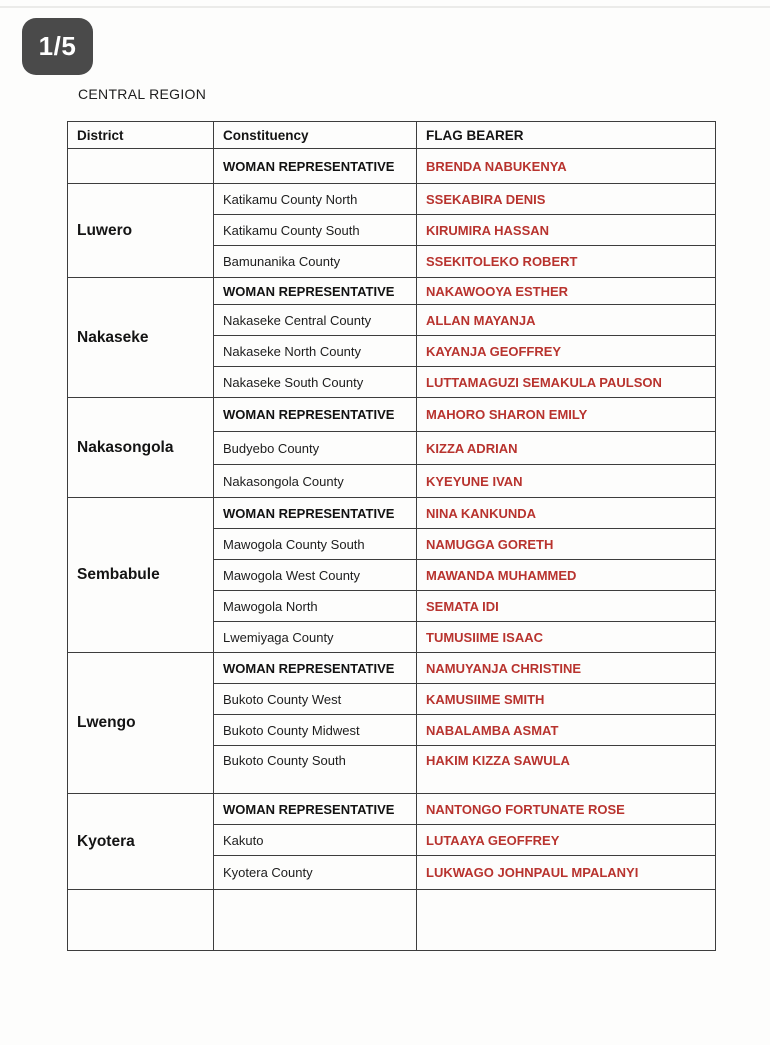 The height and width of the screenshot is (1045, 770). Describe the element at coordinates (315, 575) in the screenshot. I see `constituency-cell: Mawogola West County` at that location.